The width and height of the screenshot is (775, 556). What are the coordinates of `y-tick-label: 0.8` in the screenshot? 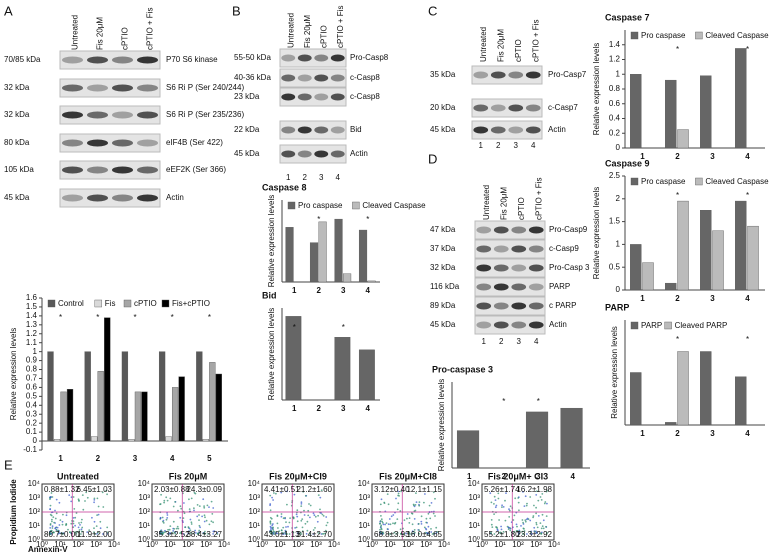 It's located at (615, 88).